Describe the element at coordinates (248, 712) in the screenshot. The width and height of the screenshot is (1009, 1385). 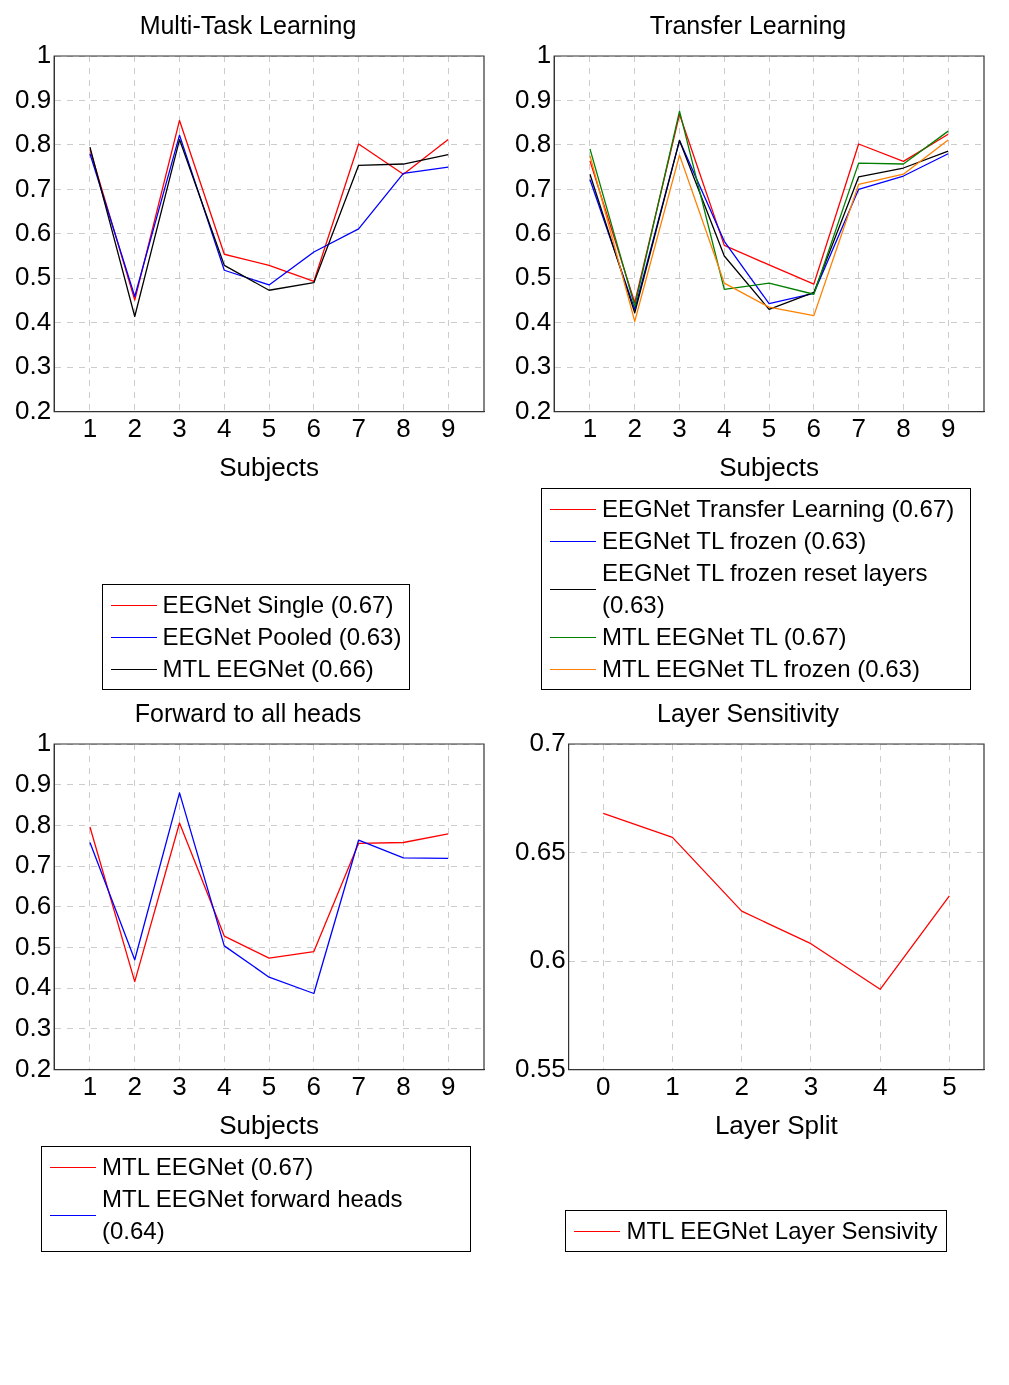
I see `chart-title: Forward to all heads` at that location.